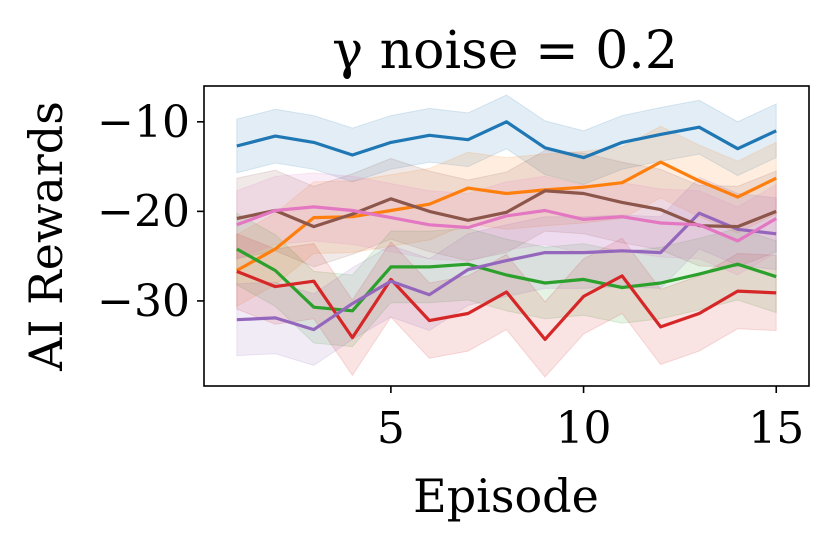 This screenshot has height=543, width=831. Describe the element at coordinates (584, 428) in the screenshot. I see `x-tick-label: 10` at that location.